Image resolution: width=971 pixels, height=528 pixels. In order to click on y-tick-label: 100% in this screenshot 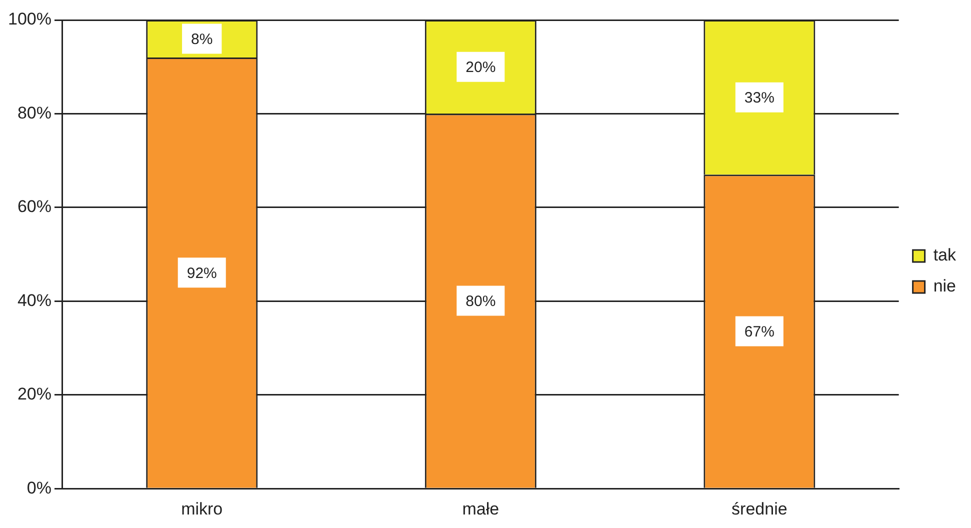, I will do `click(30, 19)`.